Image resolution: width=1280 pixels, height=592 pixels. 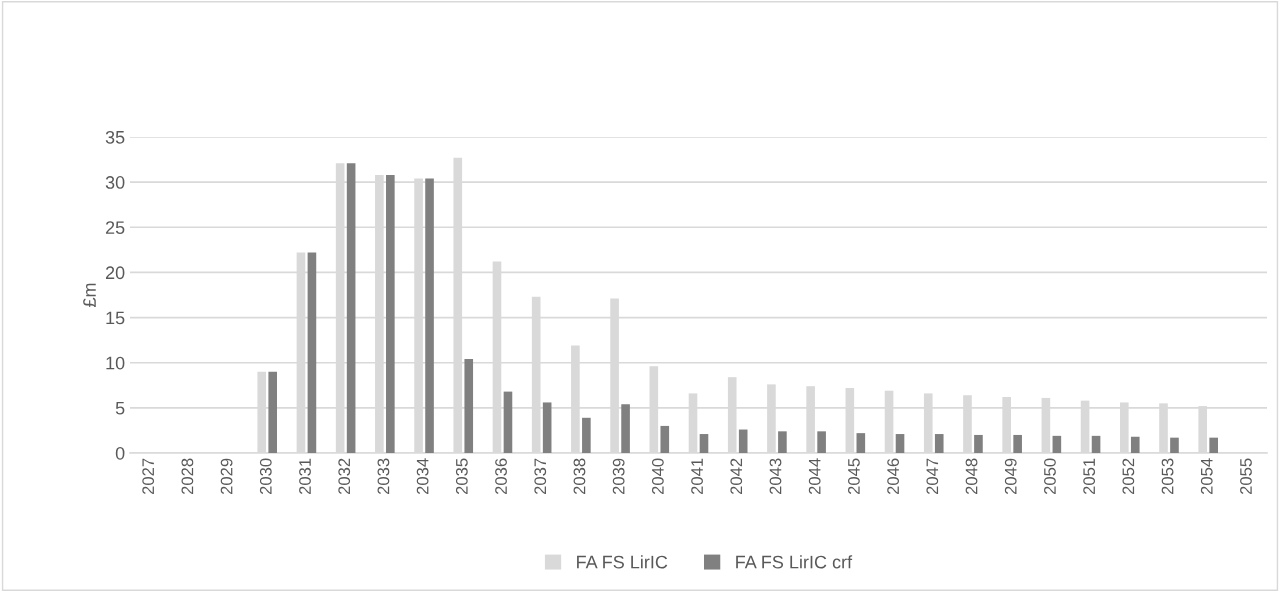 What do you see at coordinates (120, 408) in the screenshot?
I see `y-tick-label: 5` at bounding box center [120, 408].